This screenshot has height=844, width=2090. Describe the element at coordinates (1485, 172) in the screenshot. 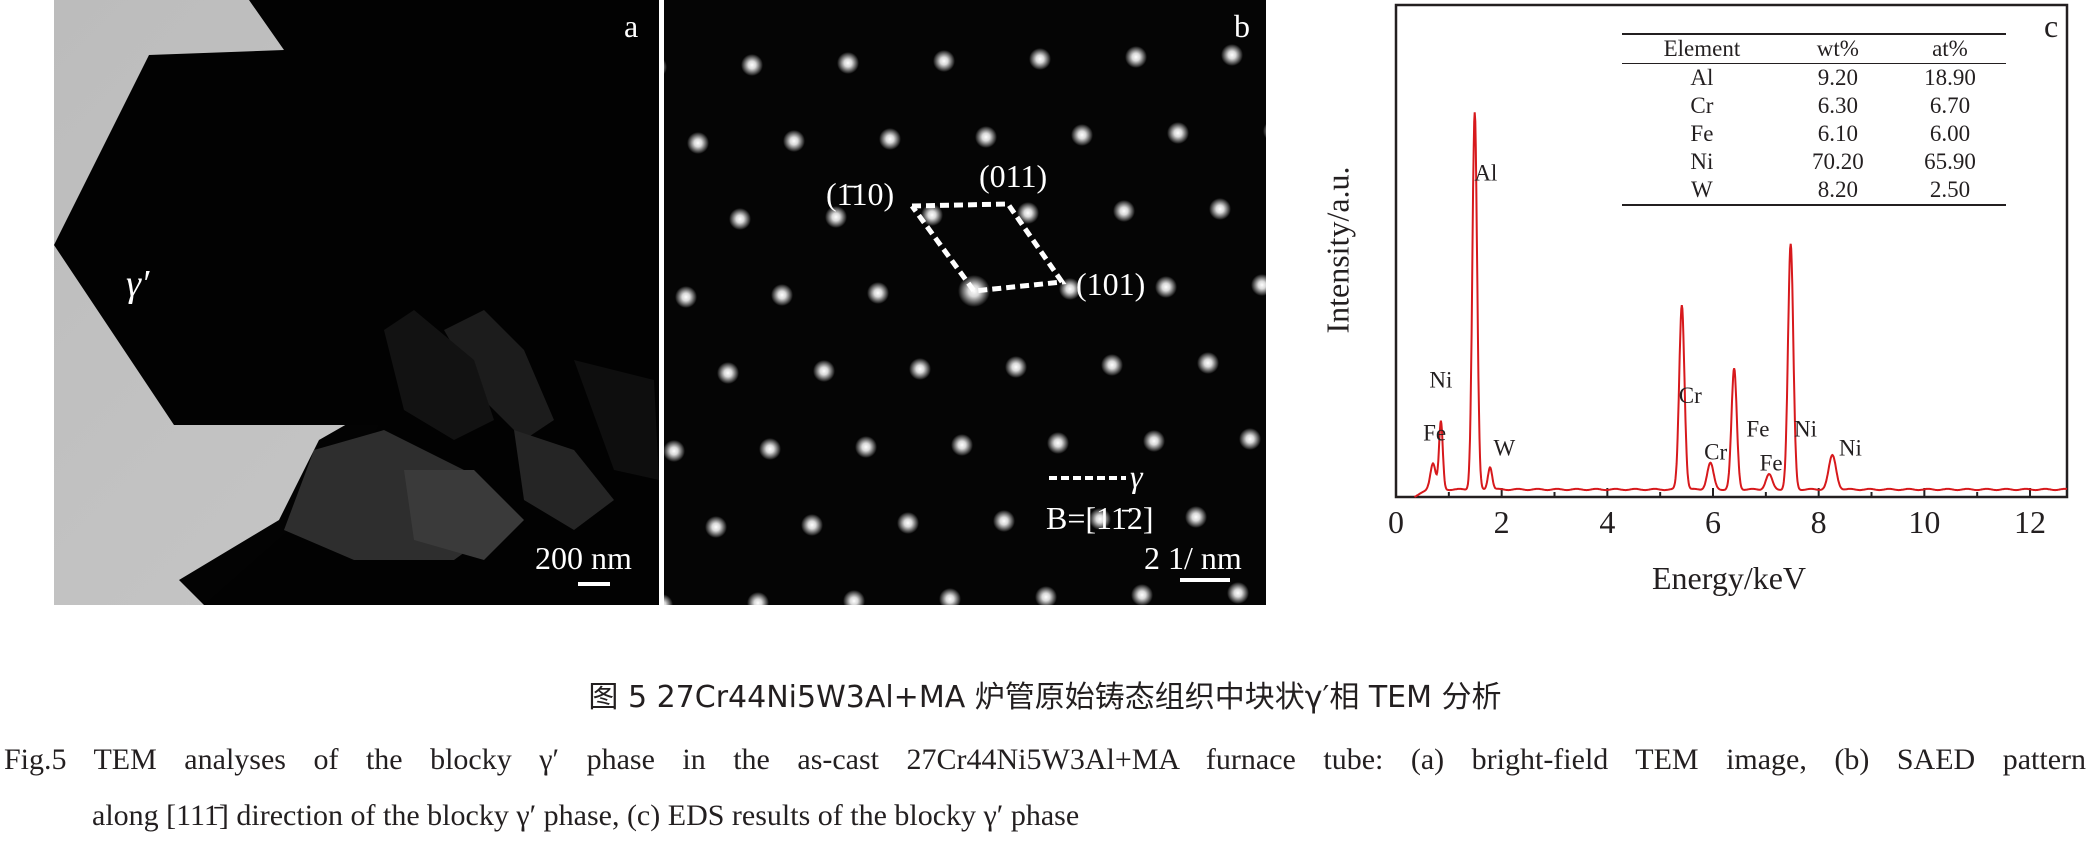

I see `peak-label: Al` at that location.